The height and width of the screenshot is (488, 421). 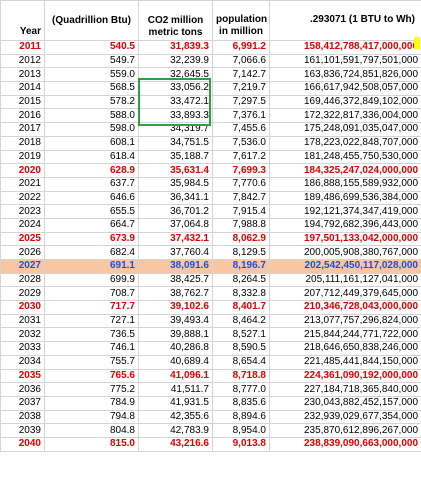 What do you see at coordinates (345, 102) in the screenshot?
I see `wh-cell: 169,446,372,849,102,000` at bounding box center [345, 102].